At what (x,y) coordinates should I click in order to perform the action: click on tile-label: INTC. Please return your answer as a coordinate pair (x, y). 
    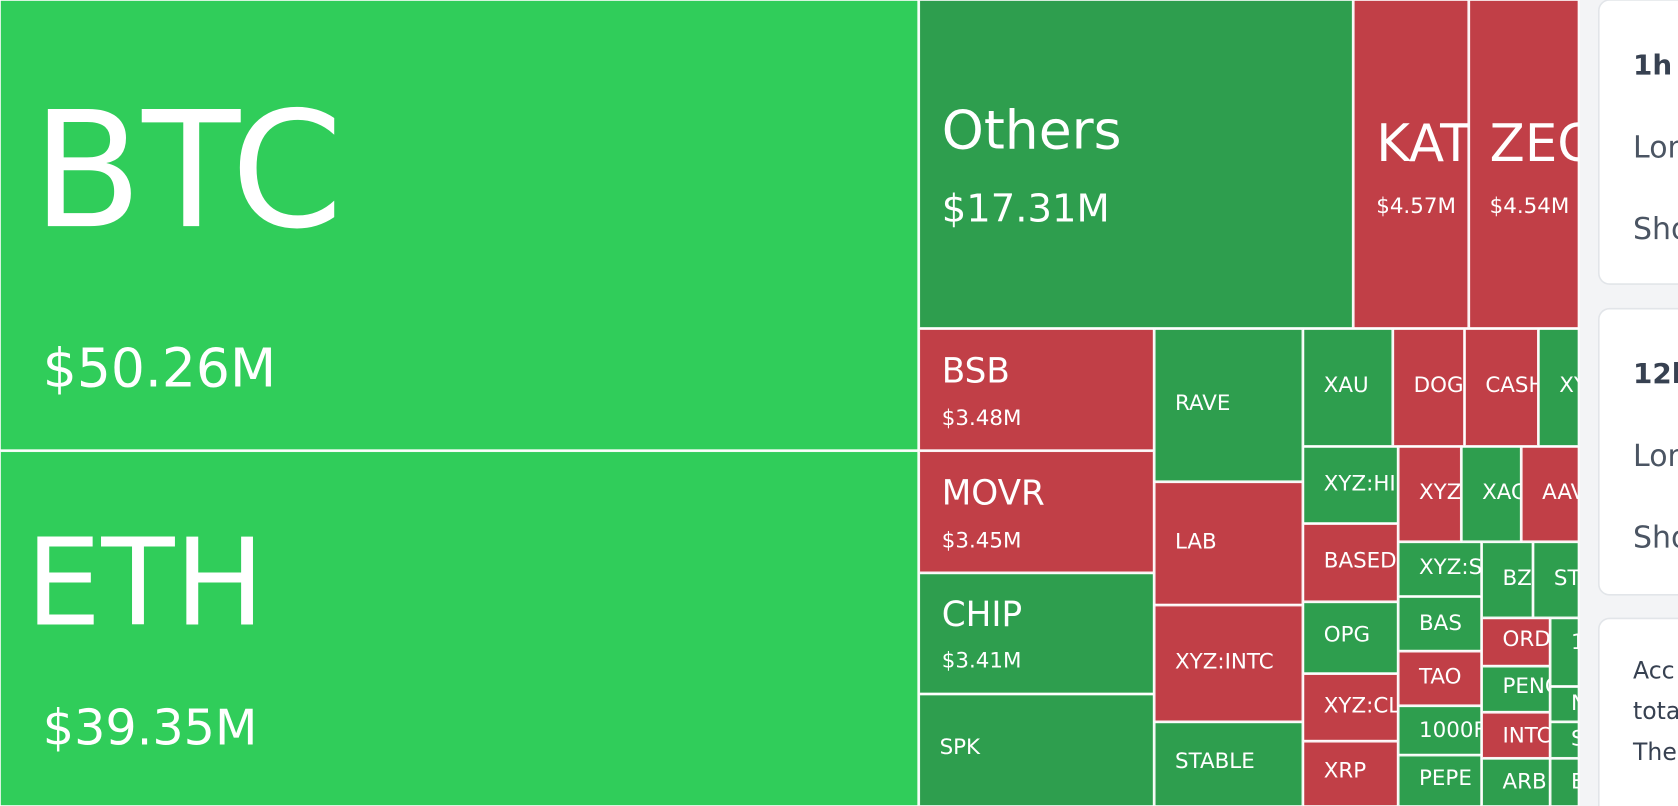
    Looking at the image, I should click on (1526, 735).